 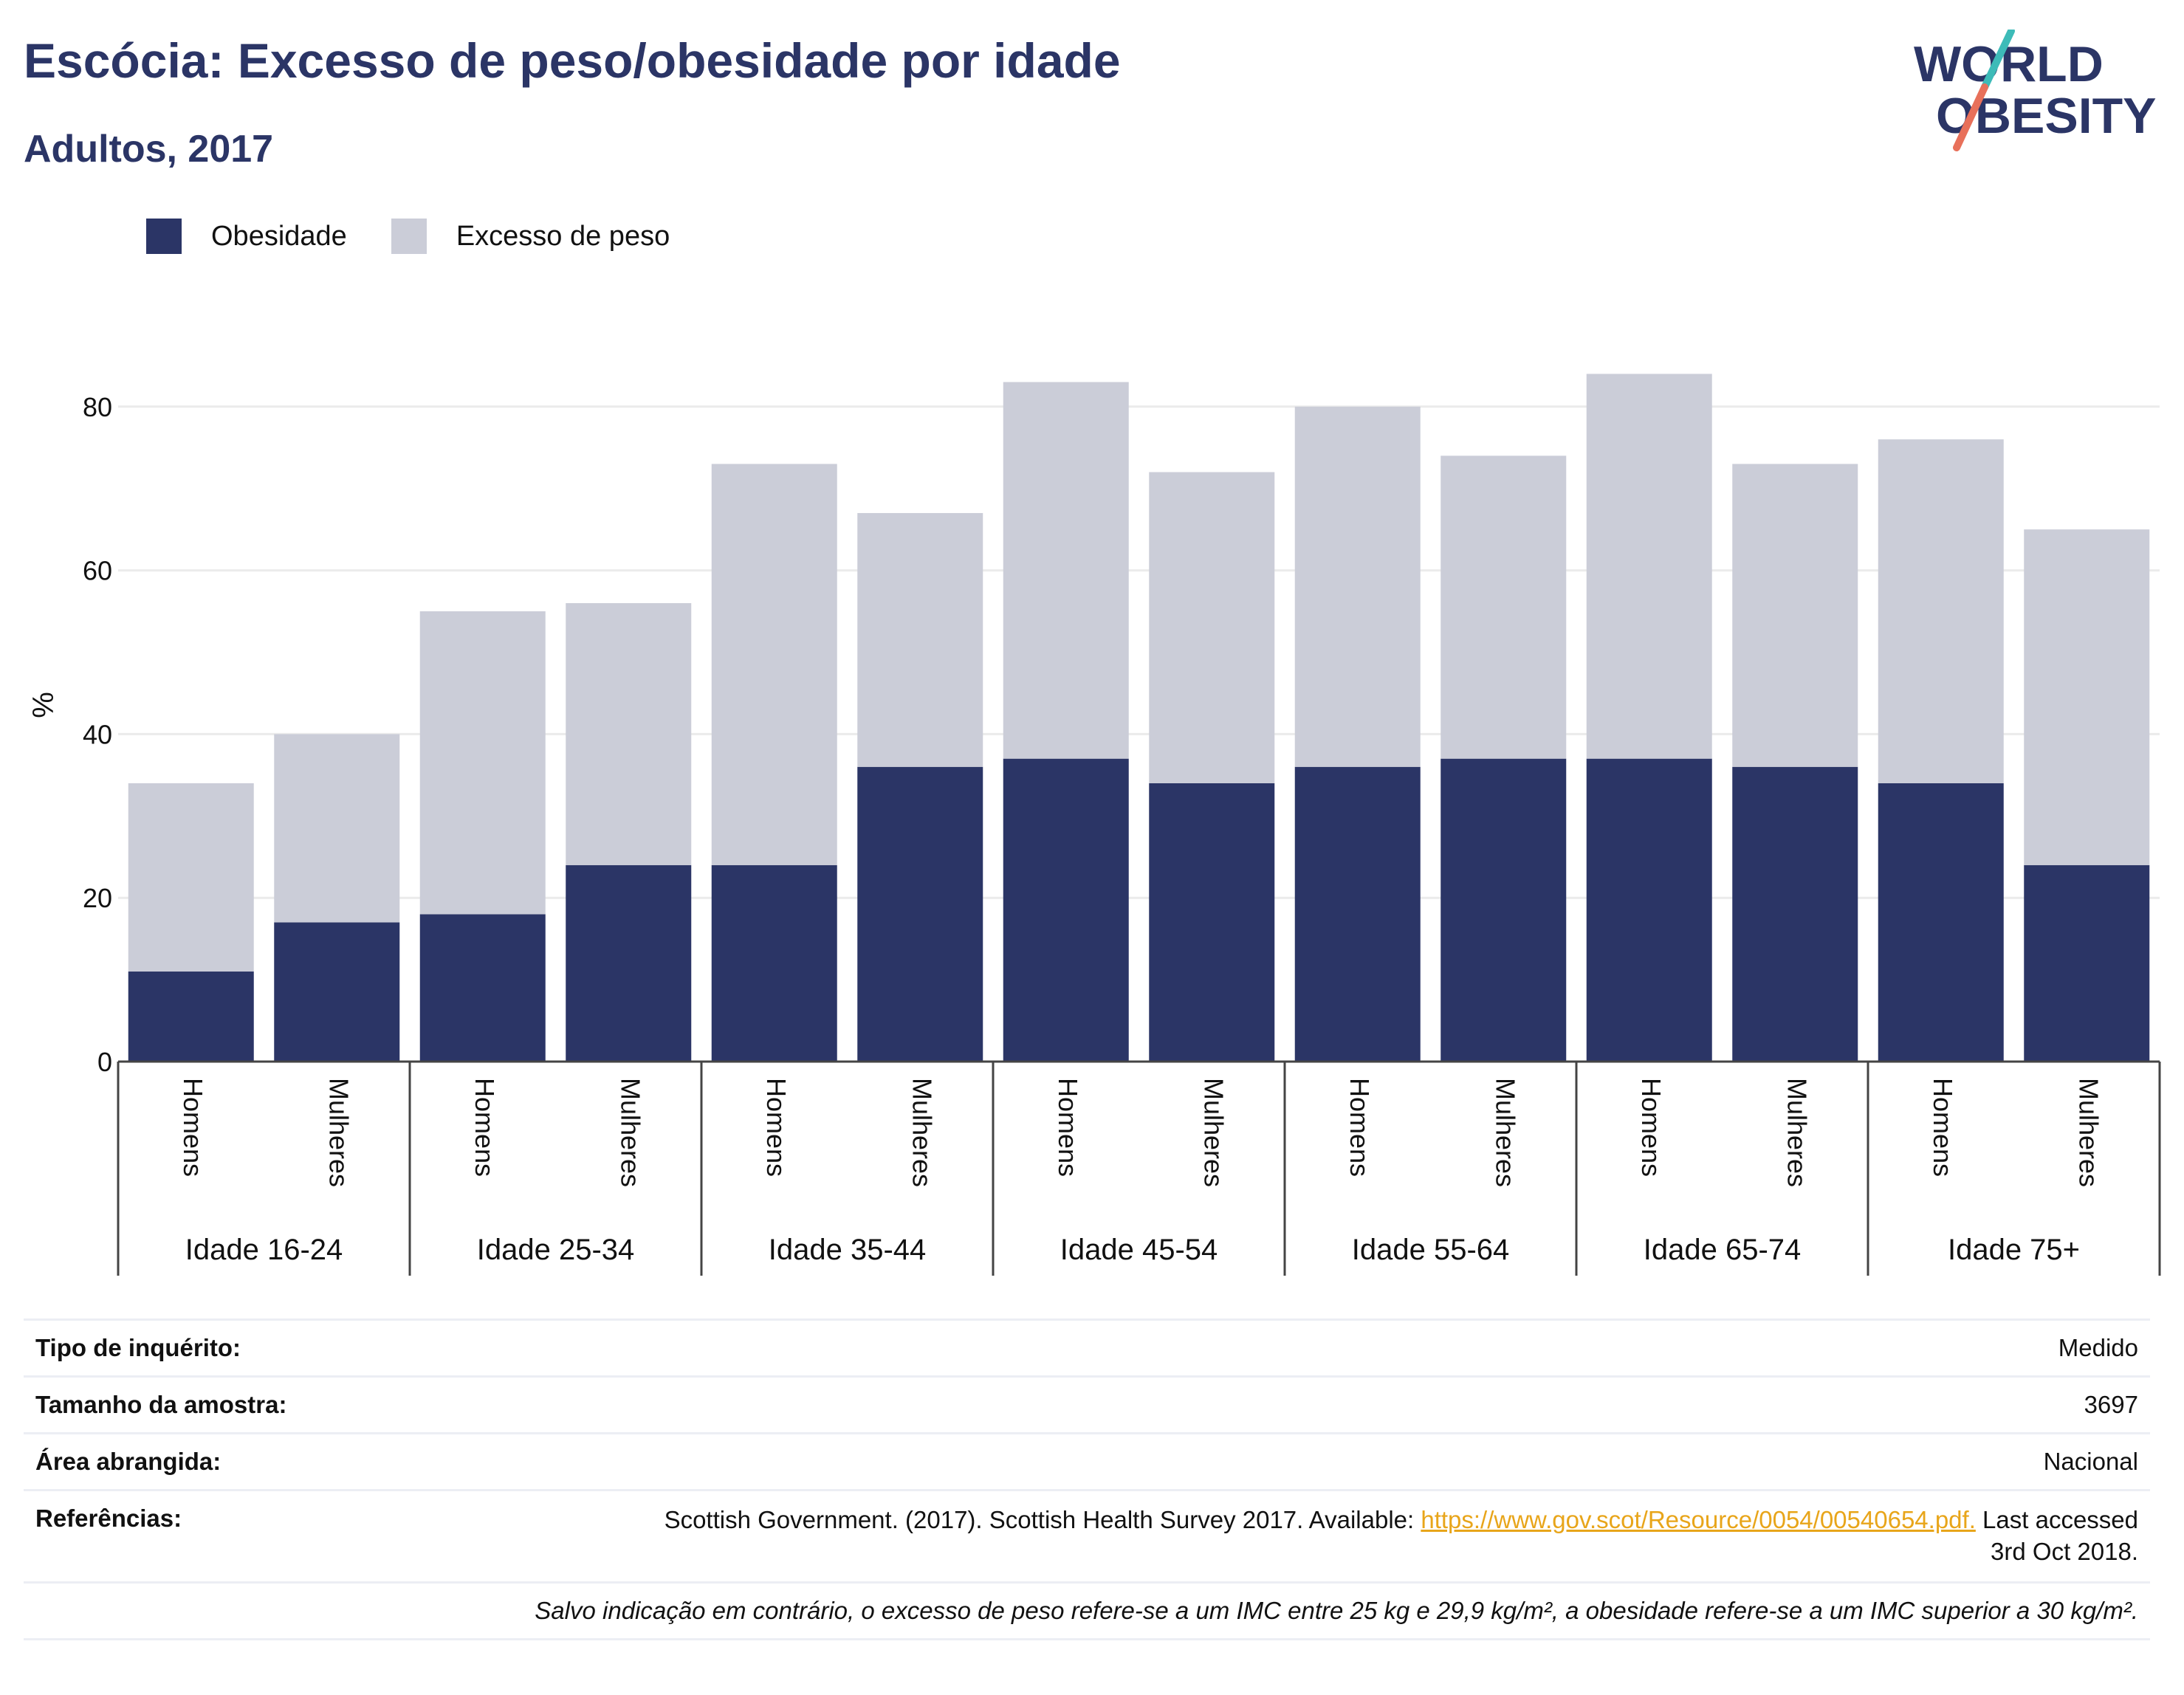 What do you see at coordinates (98, 407) in the screenshot?
I see `y-tick-label: 80` at bounding box center [98, 407].